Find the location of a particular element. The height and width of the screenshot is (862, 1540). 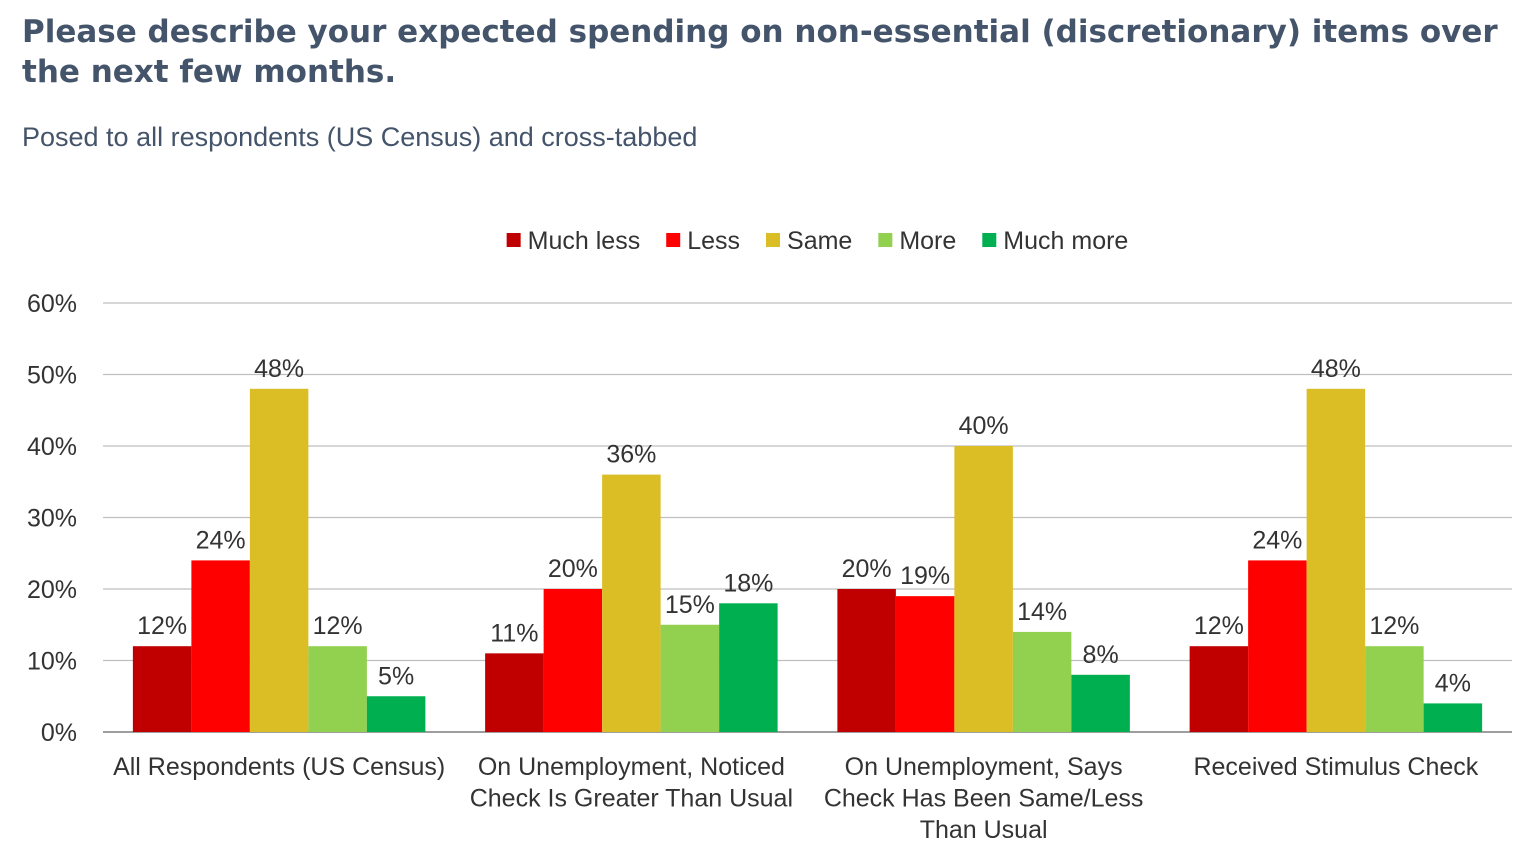

data-label: 5% is located at coordinates (396, 676).